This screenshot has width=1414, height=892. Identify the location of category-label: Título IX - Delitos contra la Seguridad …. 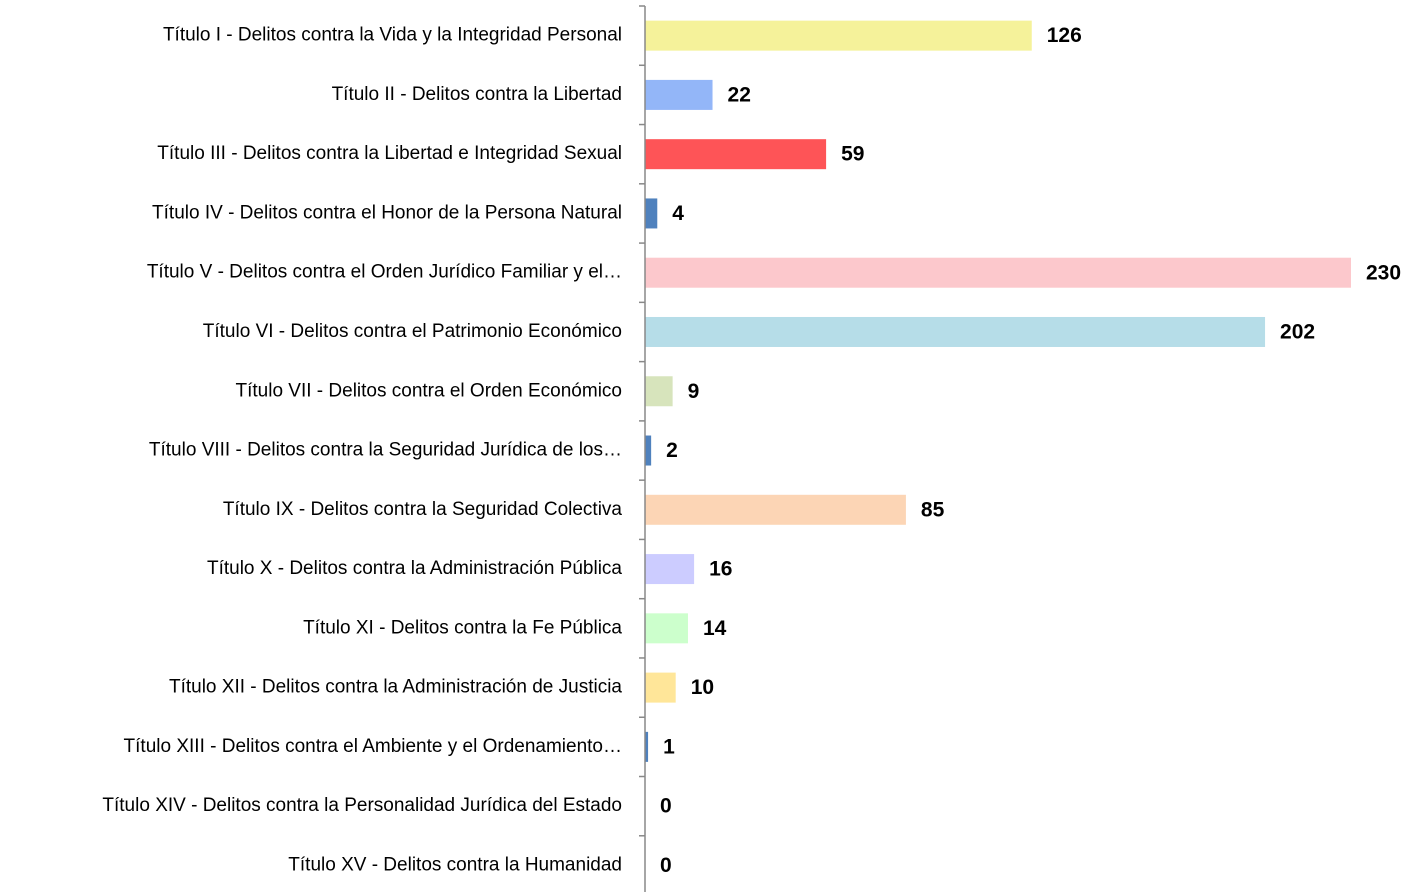
(423, 509).